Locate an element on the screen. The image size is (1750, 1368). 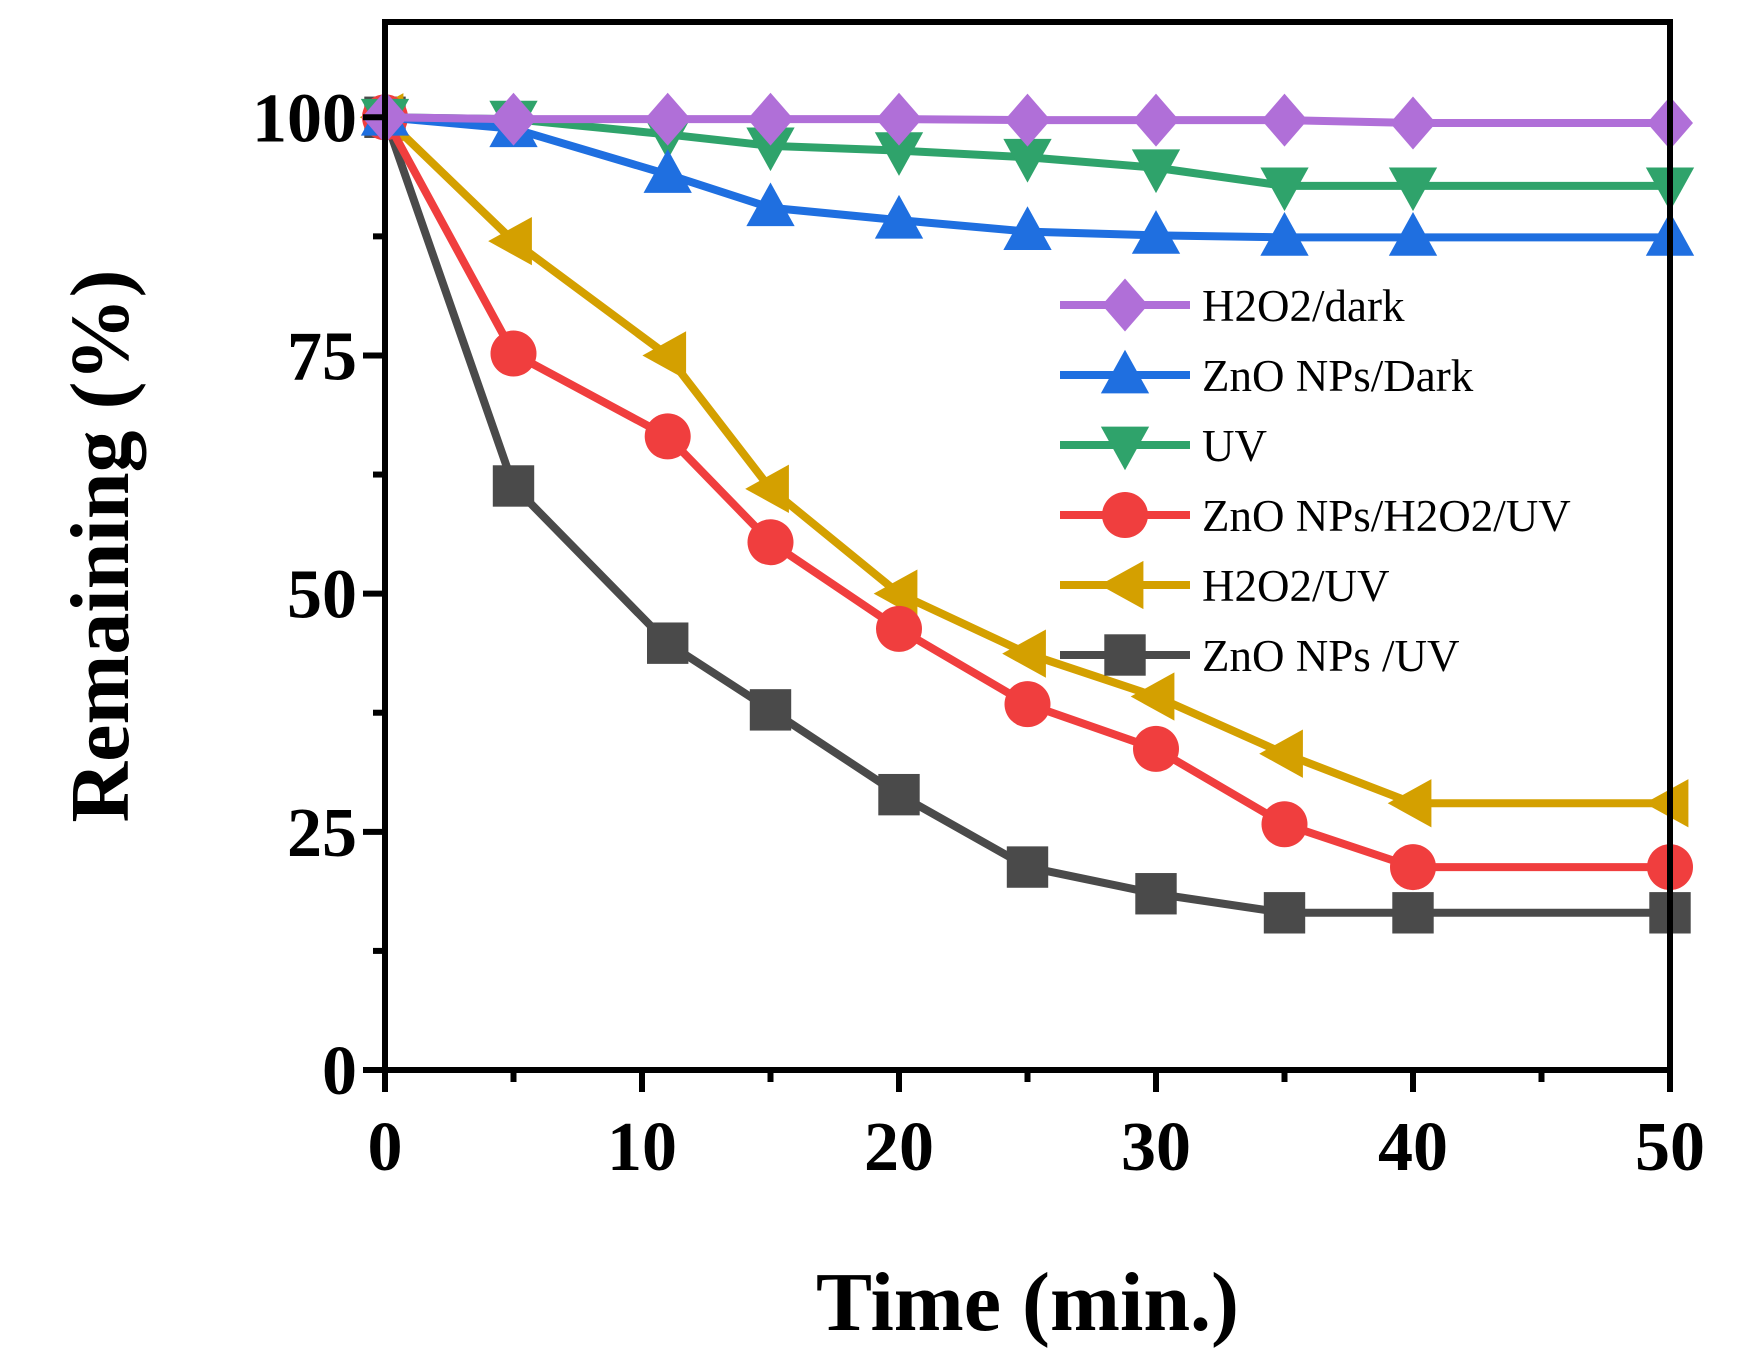
legend-label: ZnO NPs/H2O2/UV is located at coordinates (1386, 516).